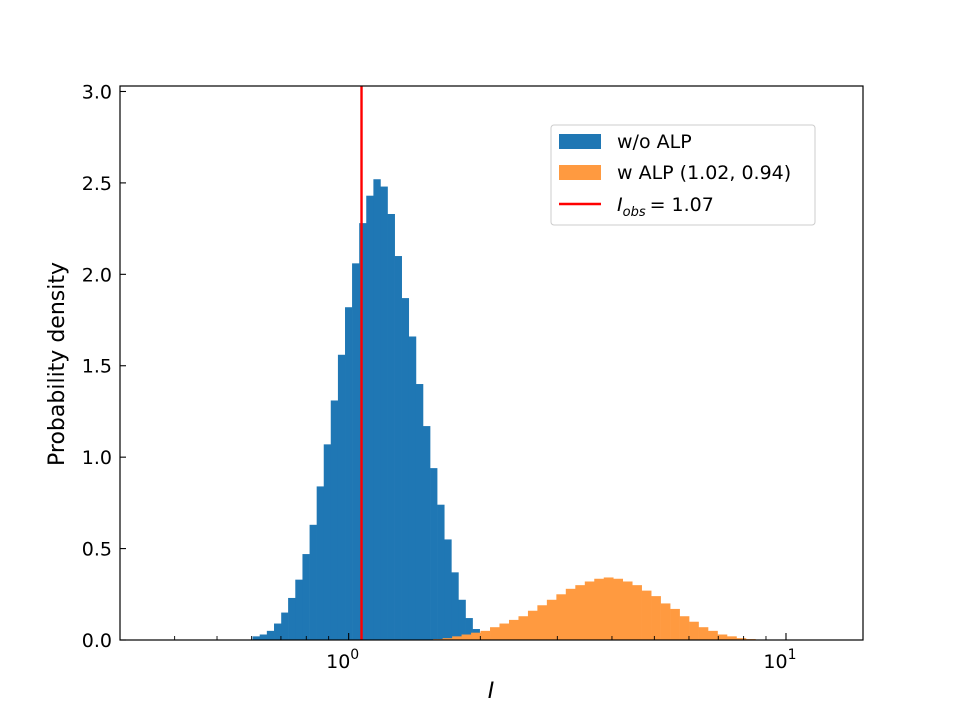 This screenshot has width=960, height=725. I want to click on legend-box, so click(683, 175).